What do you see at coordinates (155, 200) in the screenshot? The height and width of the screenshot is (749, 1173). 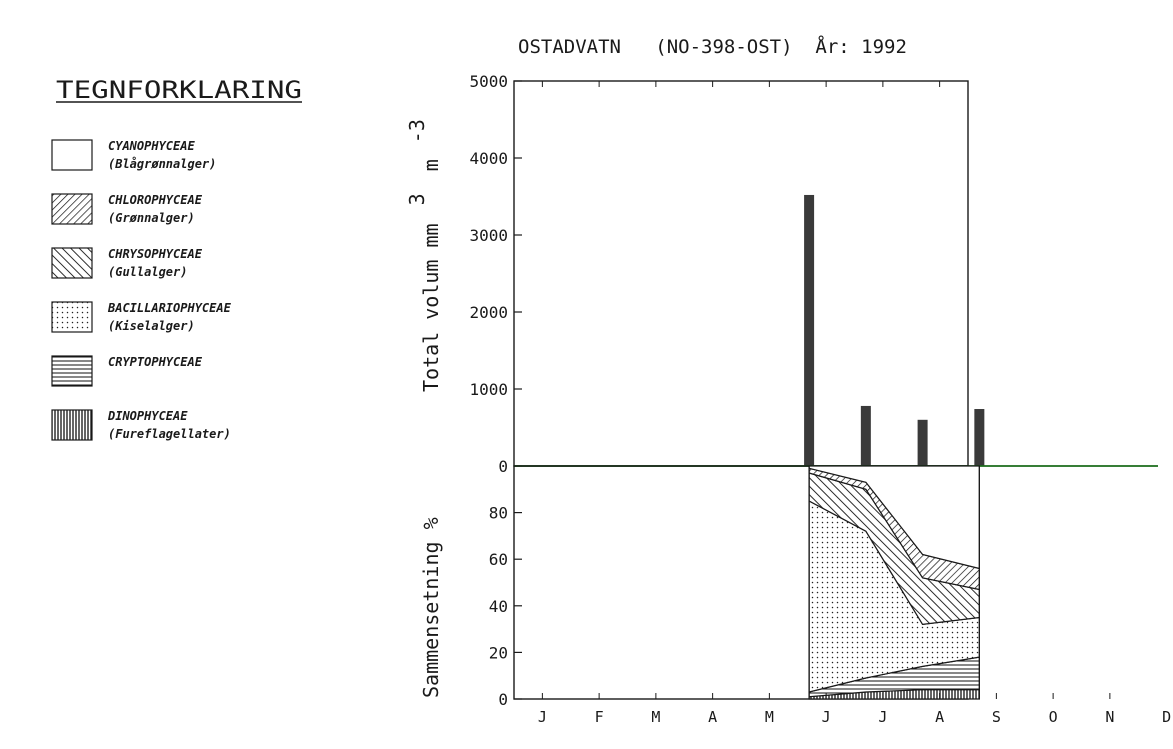 I see `legend-label: CHLOROPHYCEAE` at bounding box center [155, 200].